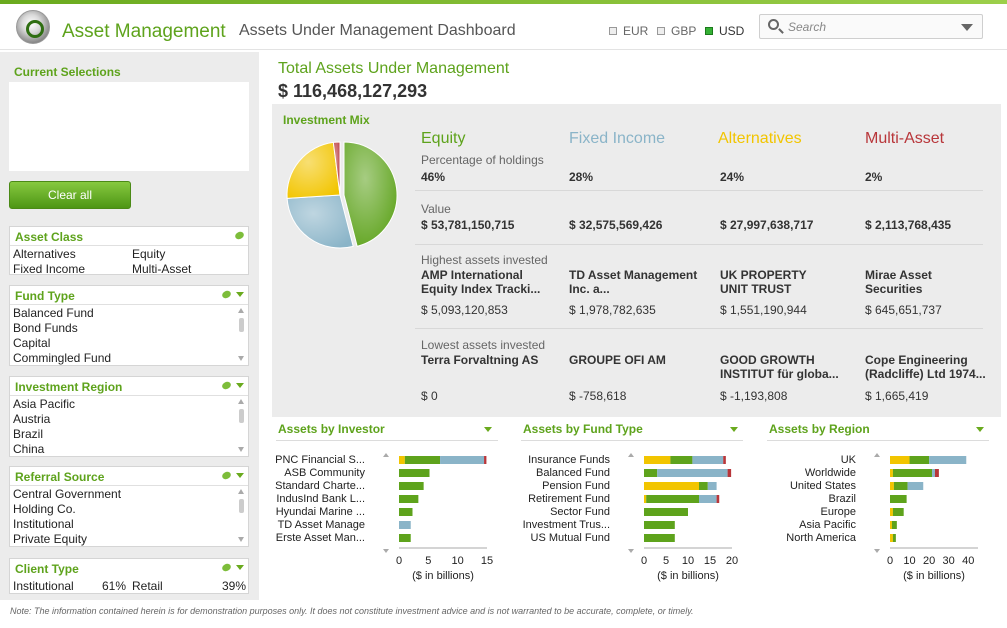 The width and height of the screenshot is (1007, 628). What do you see at coordinates (50, 539) in the screenshot?
I see `list-item: Private Equity` at bounding box center [50, 539].